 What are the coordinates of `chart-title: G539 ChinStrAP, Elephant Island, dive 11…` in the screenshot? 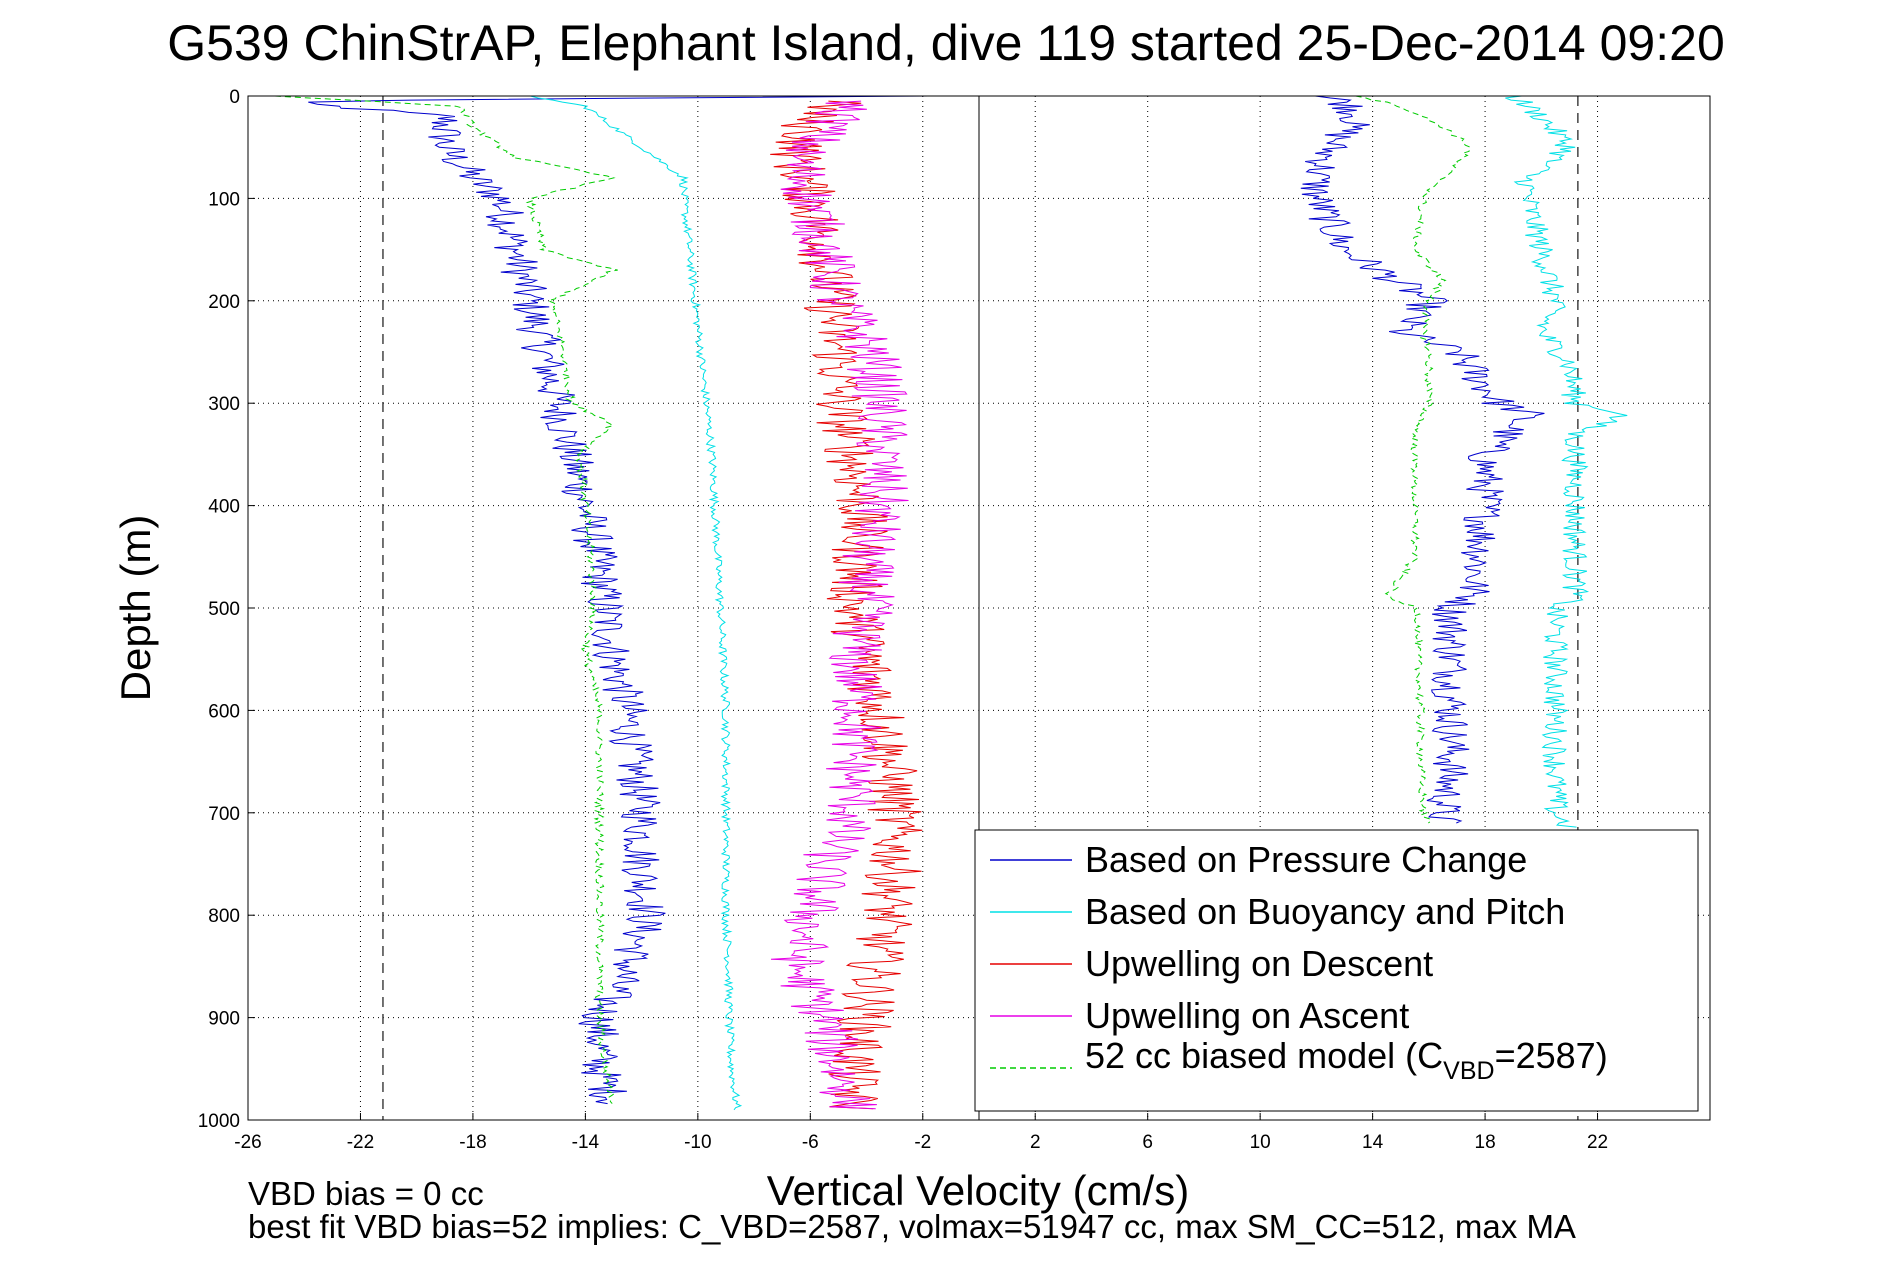 It's located at (946, 43).